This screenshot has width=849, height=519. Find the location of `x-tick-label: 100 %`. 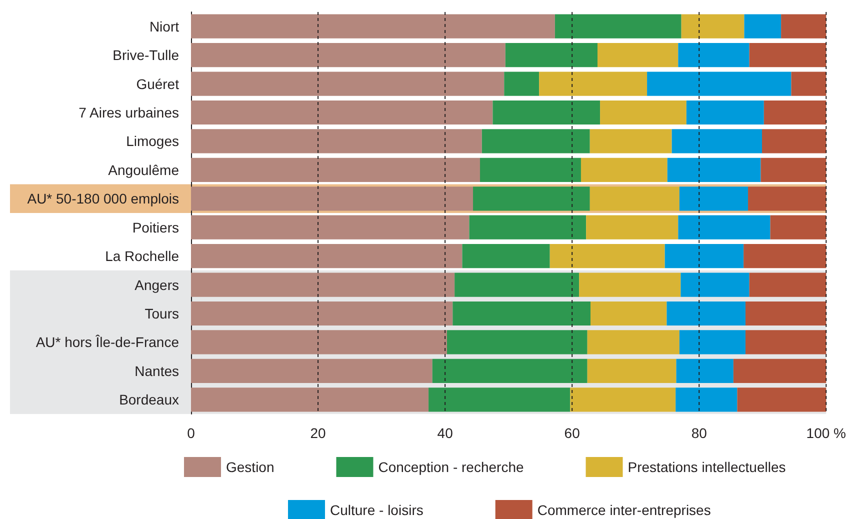

x-tick-label: 100 % is located at coordinates (826, 433).